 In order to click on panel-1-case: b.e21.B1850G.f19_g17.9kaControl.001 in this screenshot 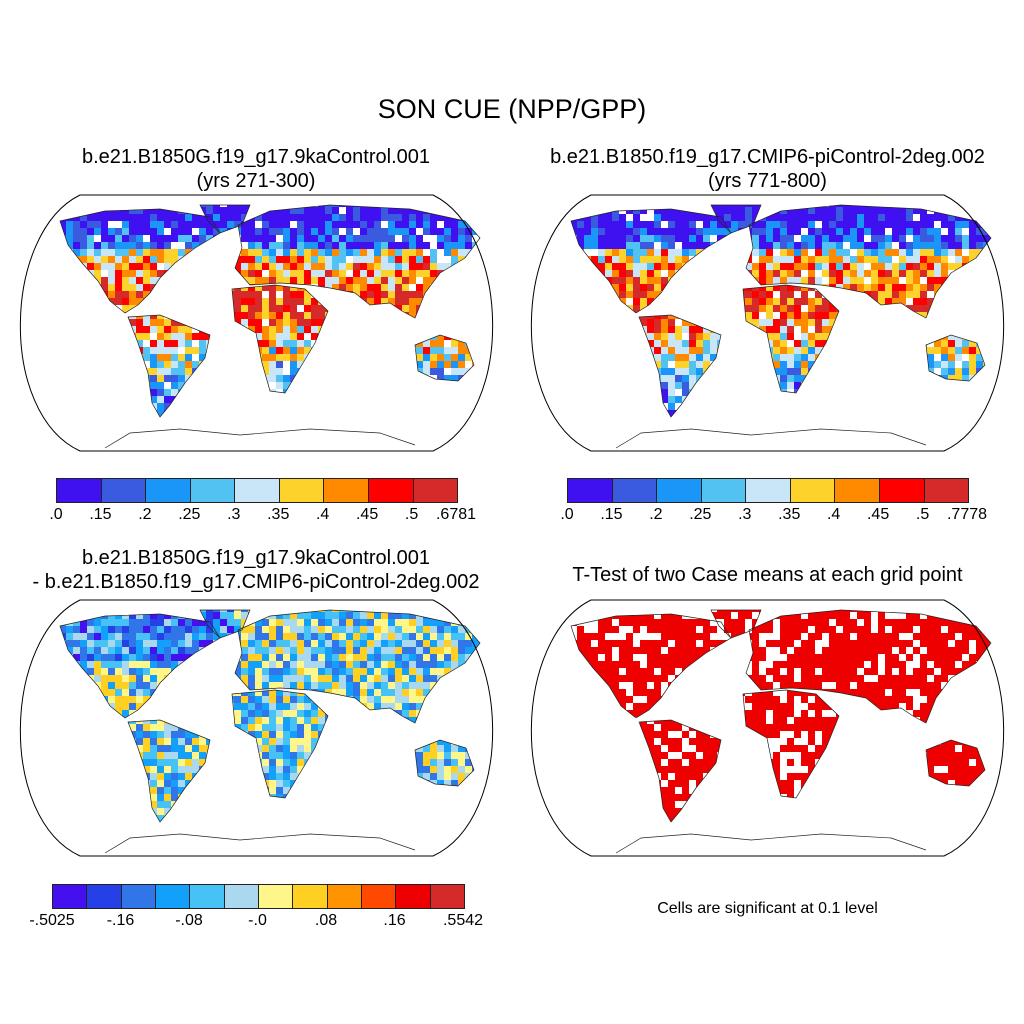, I will do `click(256, 157)`.